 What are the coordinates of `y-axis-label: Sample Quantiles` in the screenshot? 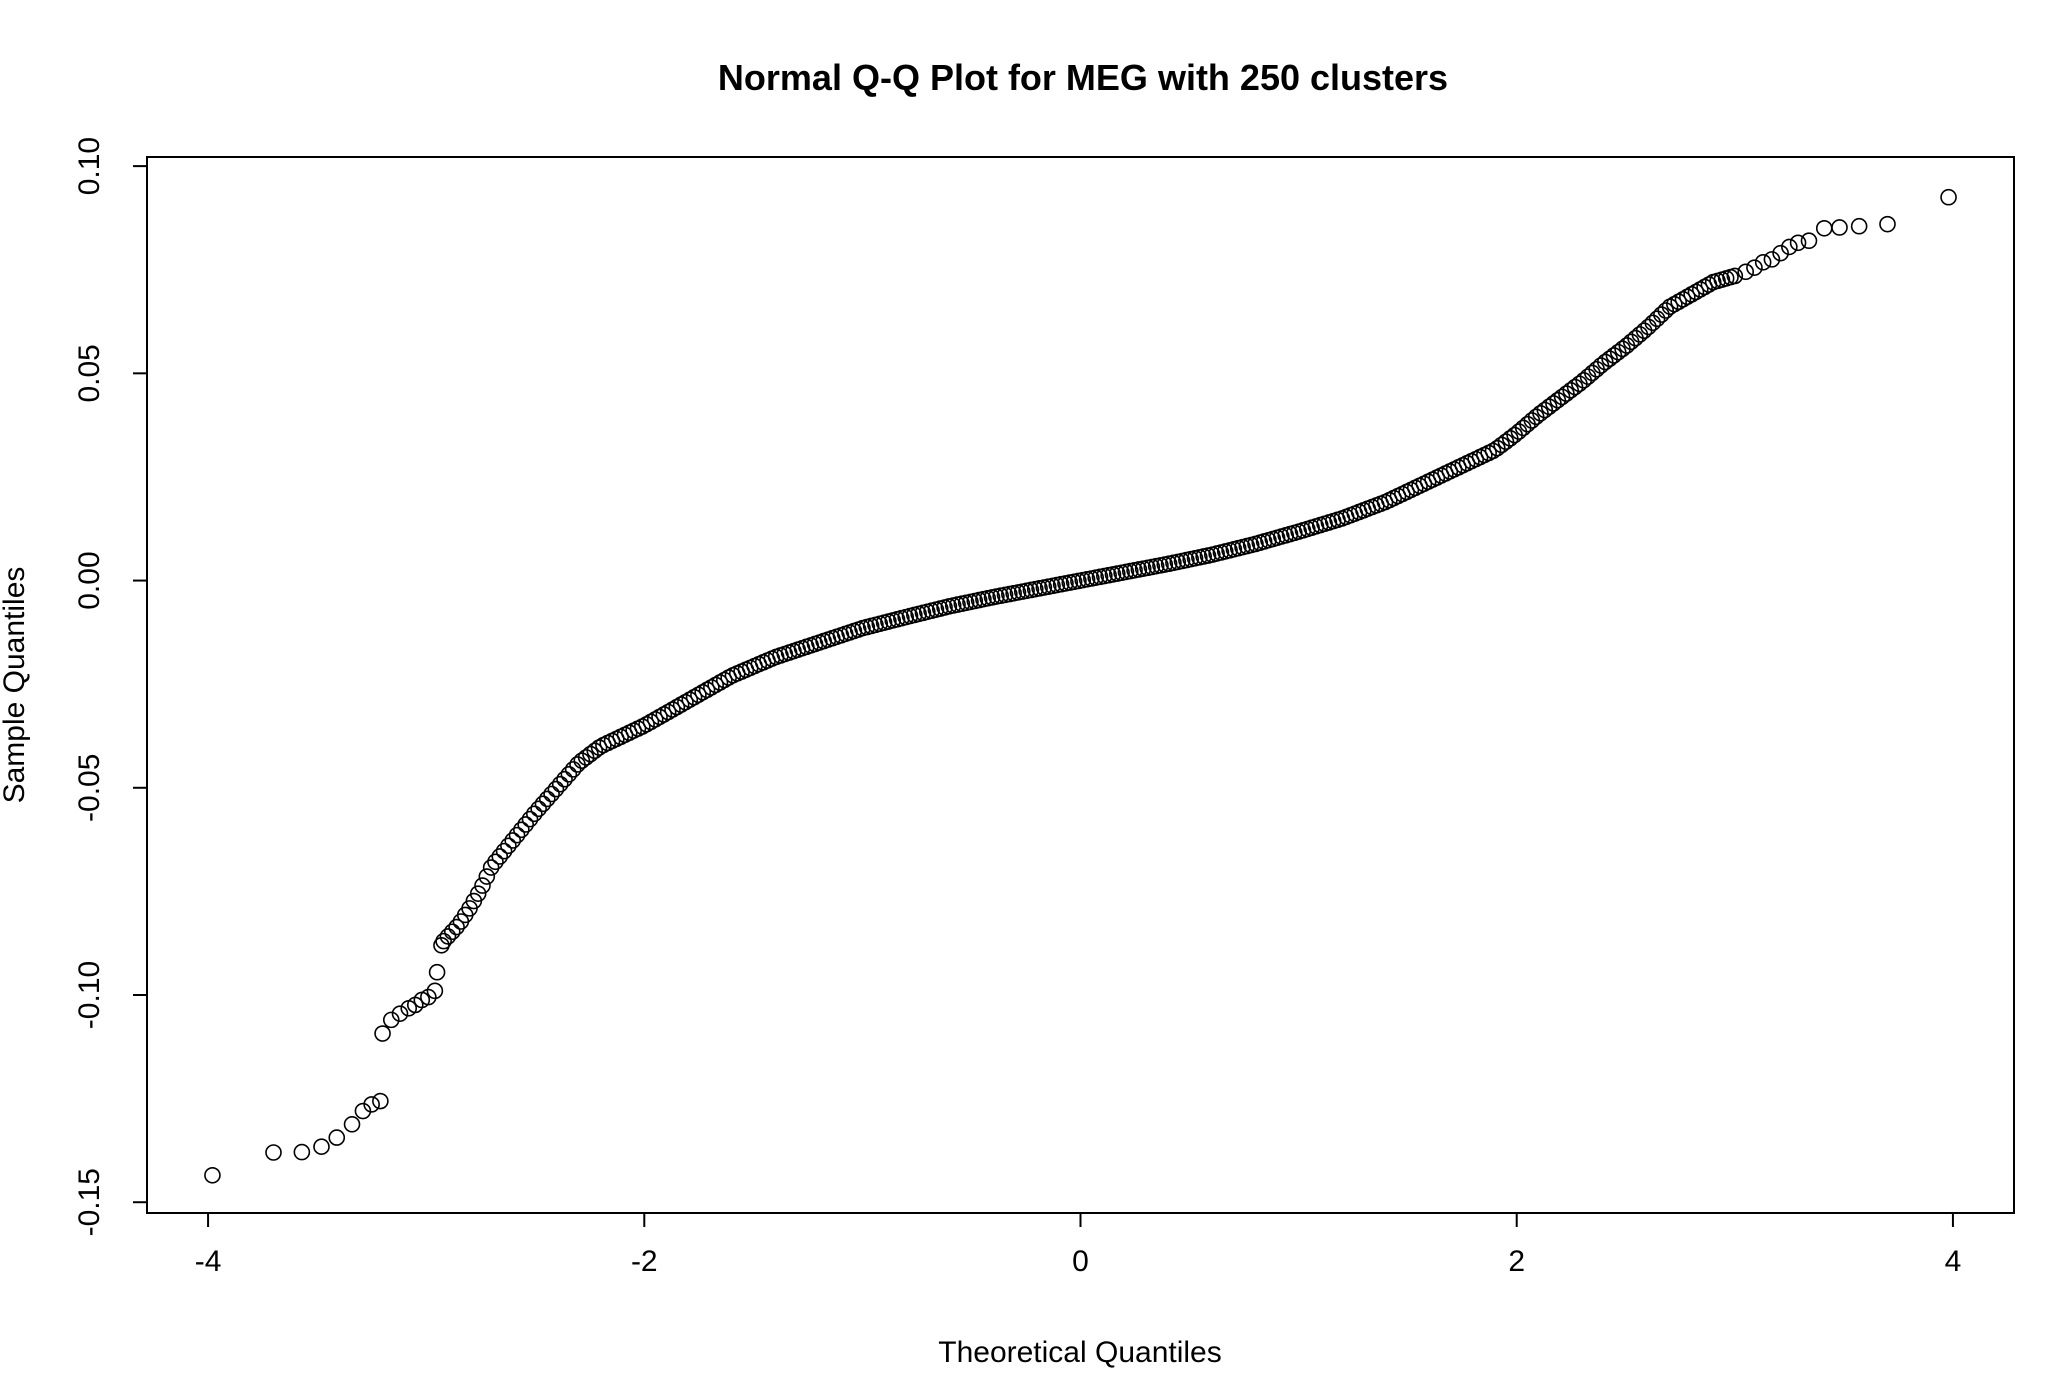 It's located at (15, 685).